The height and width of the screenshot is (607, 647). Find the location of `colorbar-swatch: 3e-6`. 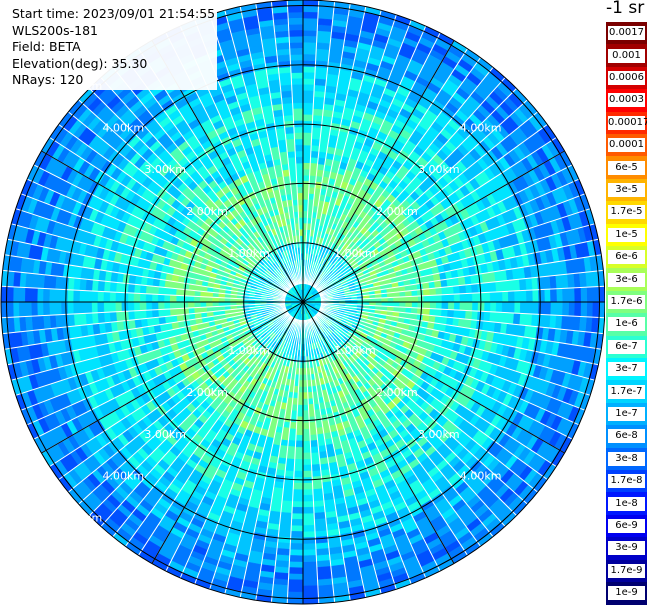

colorbar-swatch: 3e-6 is located at coordinates (626, 280).